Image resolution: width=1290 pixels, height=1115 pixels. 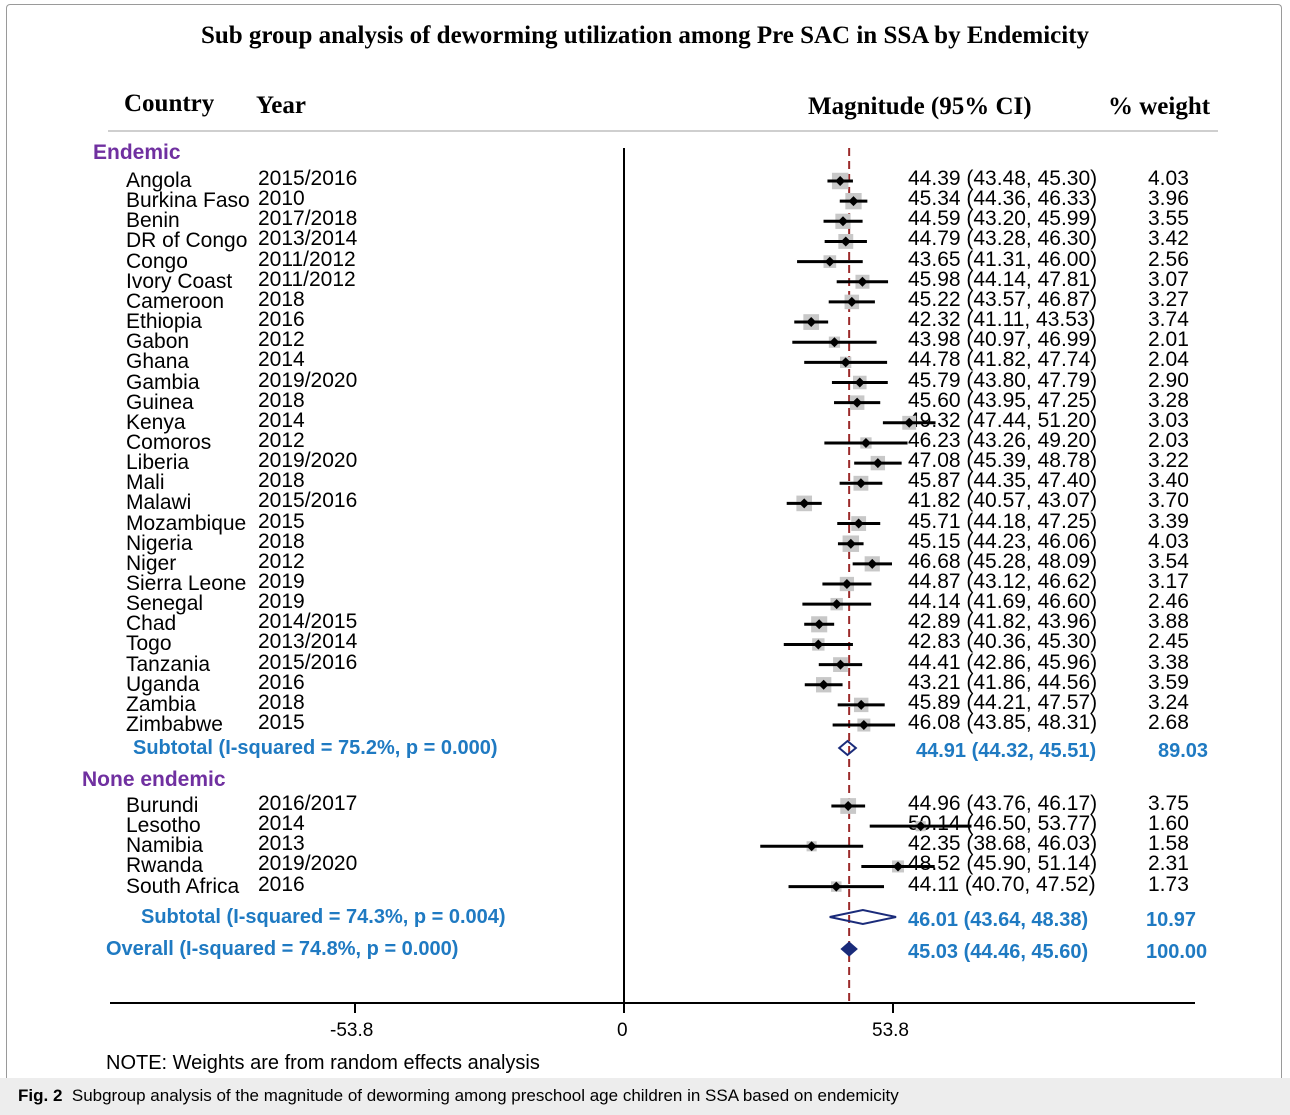 What do you see at coordinates (1168, 602) in the screenshot?
I see `study-weight: 2.46` at bounding box center [1168, 602].